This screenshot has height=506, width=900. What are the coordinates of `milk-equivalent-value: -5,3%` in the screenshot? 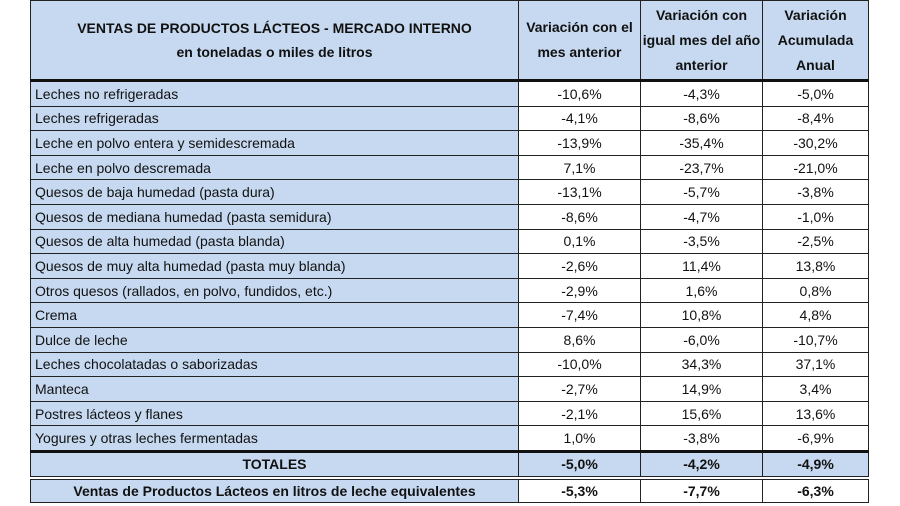 It's located at (579, 490).